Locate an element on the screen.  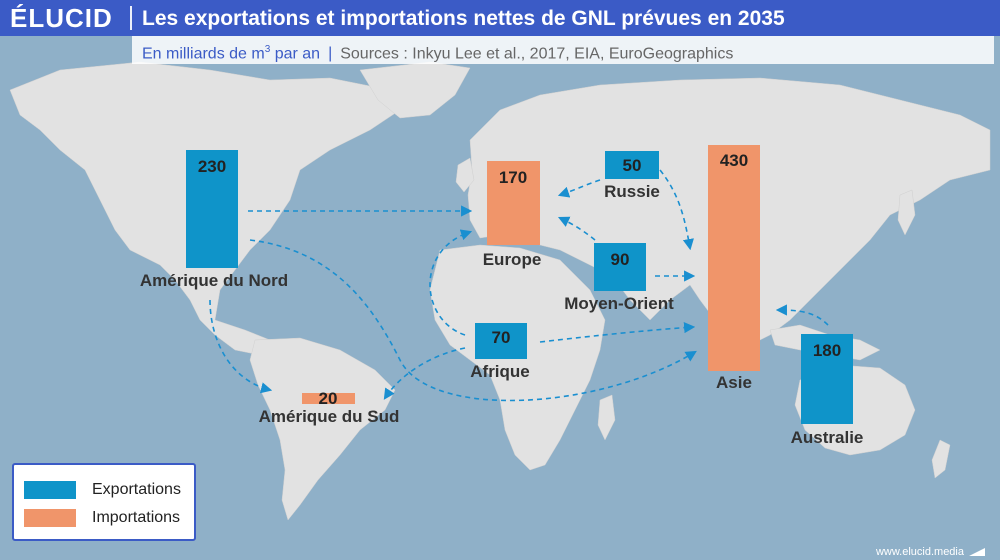
uk-land is located at coordinates (465, 175).